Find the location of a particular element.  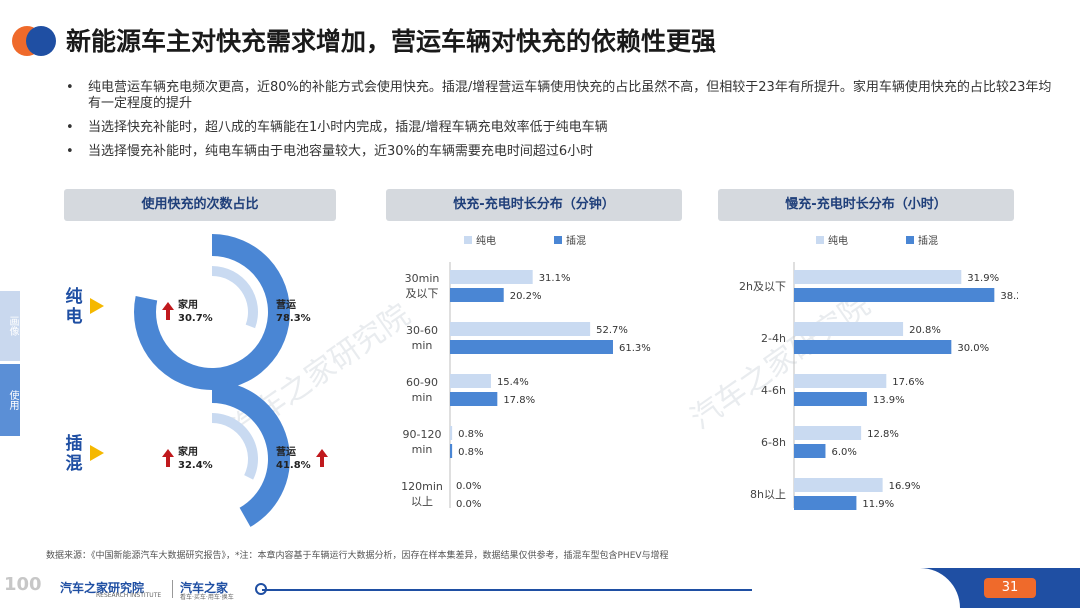

donut-group-label: 插 is located at coordinates (74, 443).